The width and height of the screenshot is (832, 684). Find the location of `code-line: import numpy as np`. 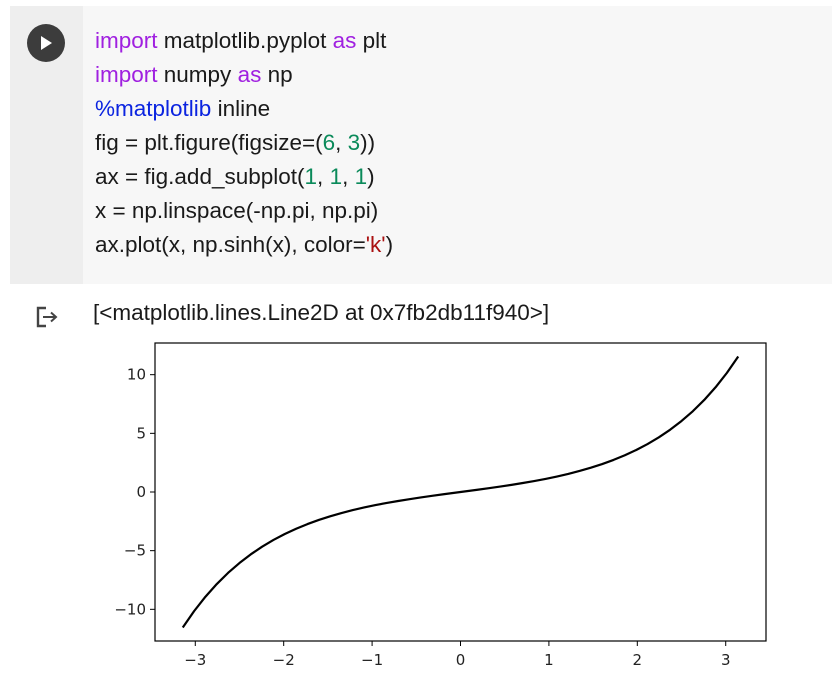

code-line: import numpy as np is located at coordinates (244, 75).